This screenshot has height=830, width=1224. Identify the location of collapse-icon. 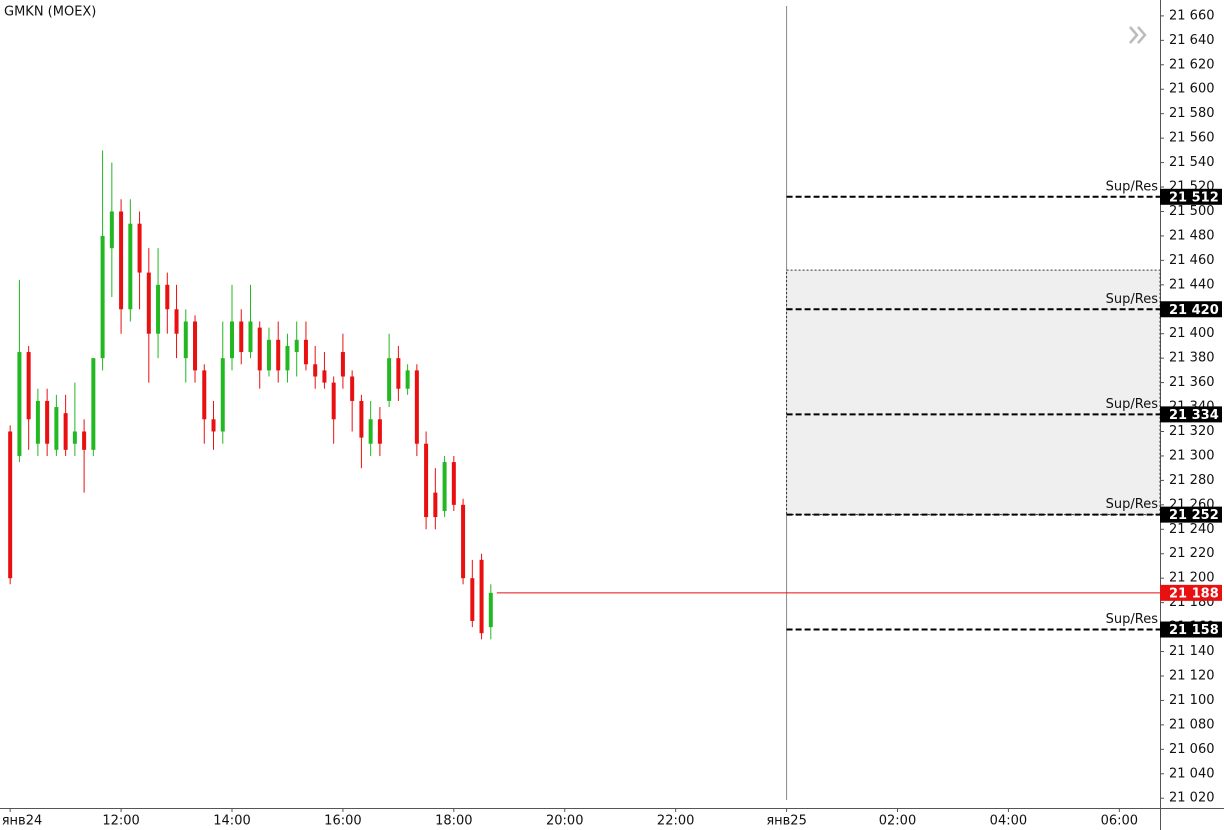
(1138, 35).